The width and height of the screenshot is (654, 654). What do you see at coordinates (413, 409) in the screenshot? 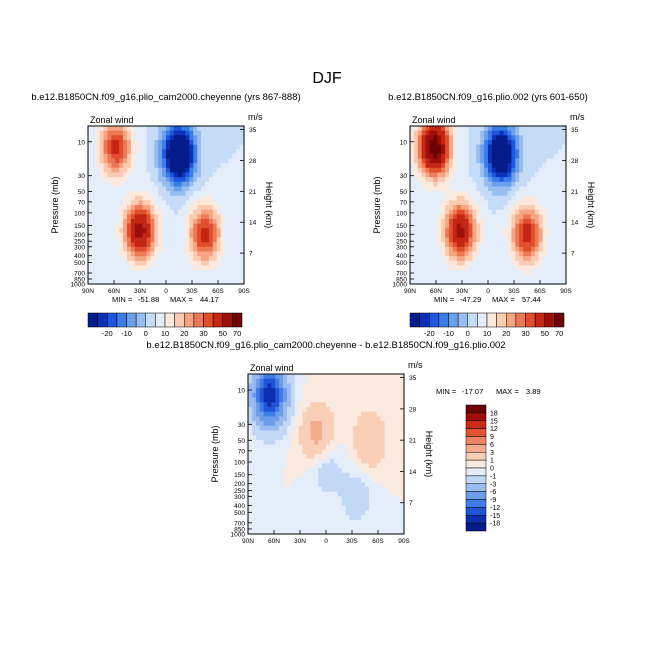
I see `y-right-tick-label: 28` at bounding box center [413, 409].